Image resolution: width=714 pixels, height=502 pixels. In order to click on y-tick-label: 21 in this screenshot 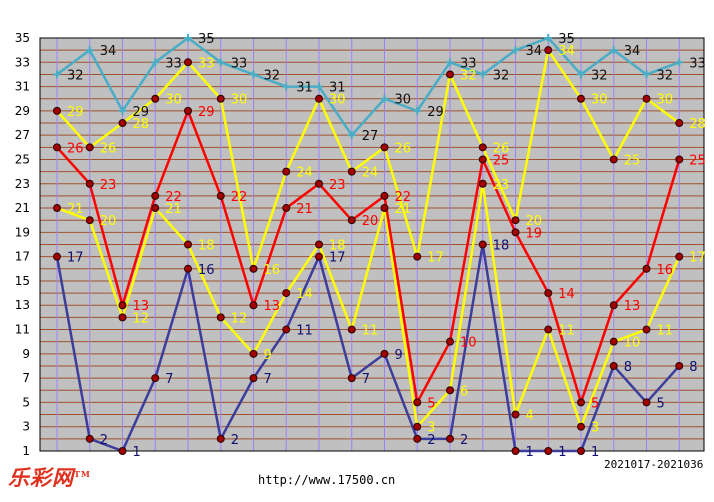, I will do `click(22, 208)`.